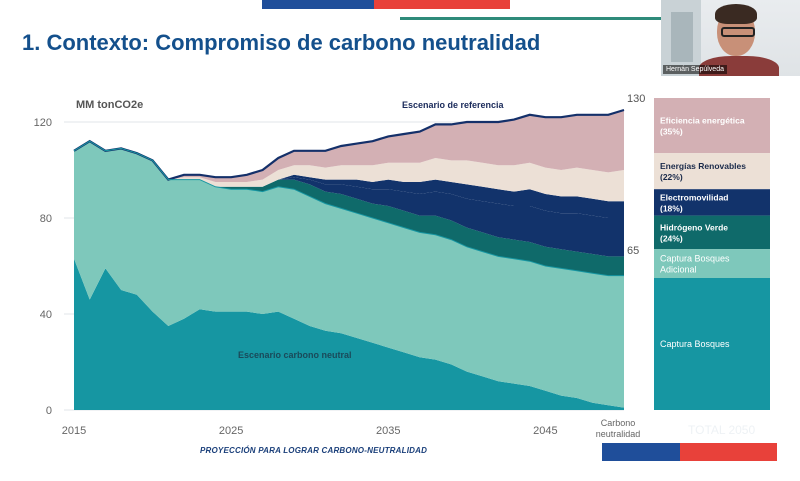 This screenshot has height=481, width=800. What do you see at coordinates (694, 197) in the screenshot?
I see `legend-label-3: Electromovilidad` at bounding box center [694, 197].